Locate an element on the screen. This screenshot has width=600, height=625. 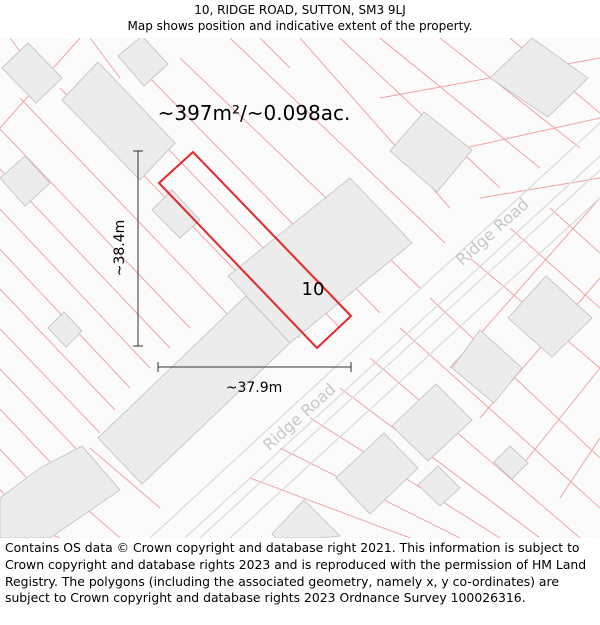
area-label: ~397m²/~0.098ac. is located at coordinates (254, 113).